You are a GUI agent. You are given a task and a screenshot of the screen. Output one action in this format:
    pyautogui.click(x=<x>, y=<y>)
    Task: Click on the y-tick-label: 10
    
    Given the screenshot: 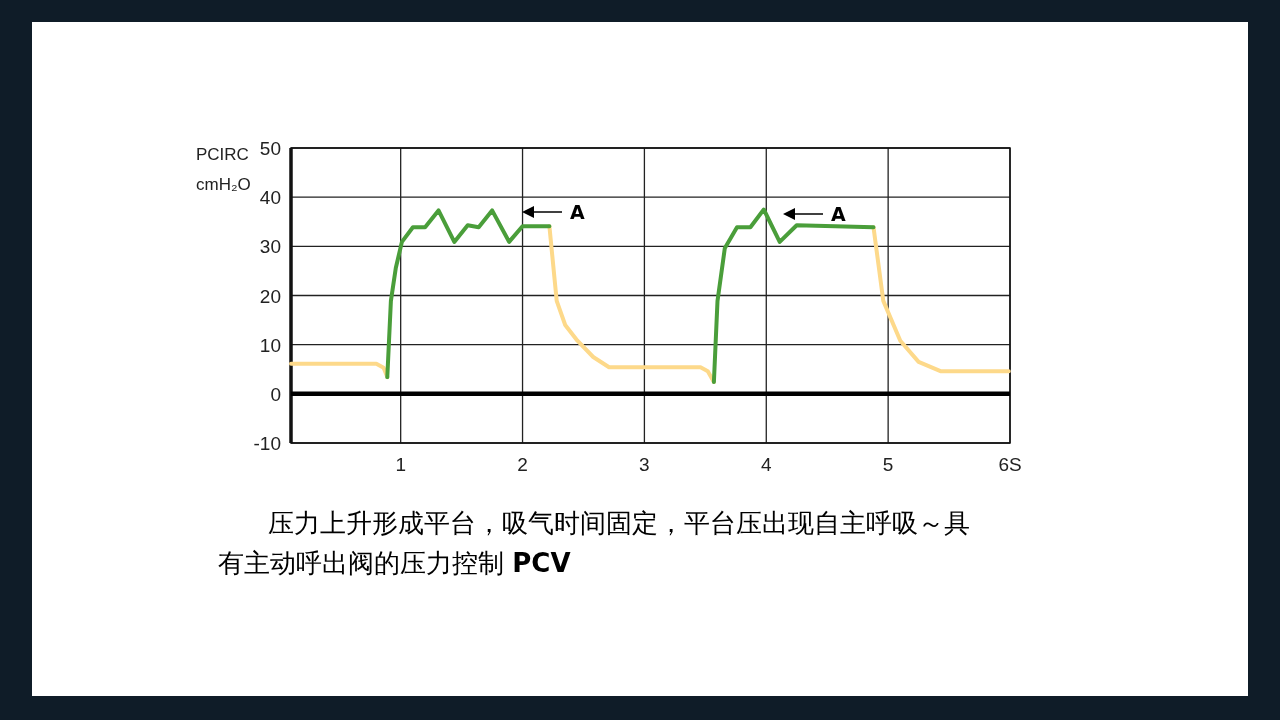 What is the action you would take?
    pyautogui.click(x=270, y=345)
    